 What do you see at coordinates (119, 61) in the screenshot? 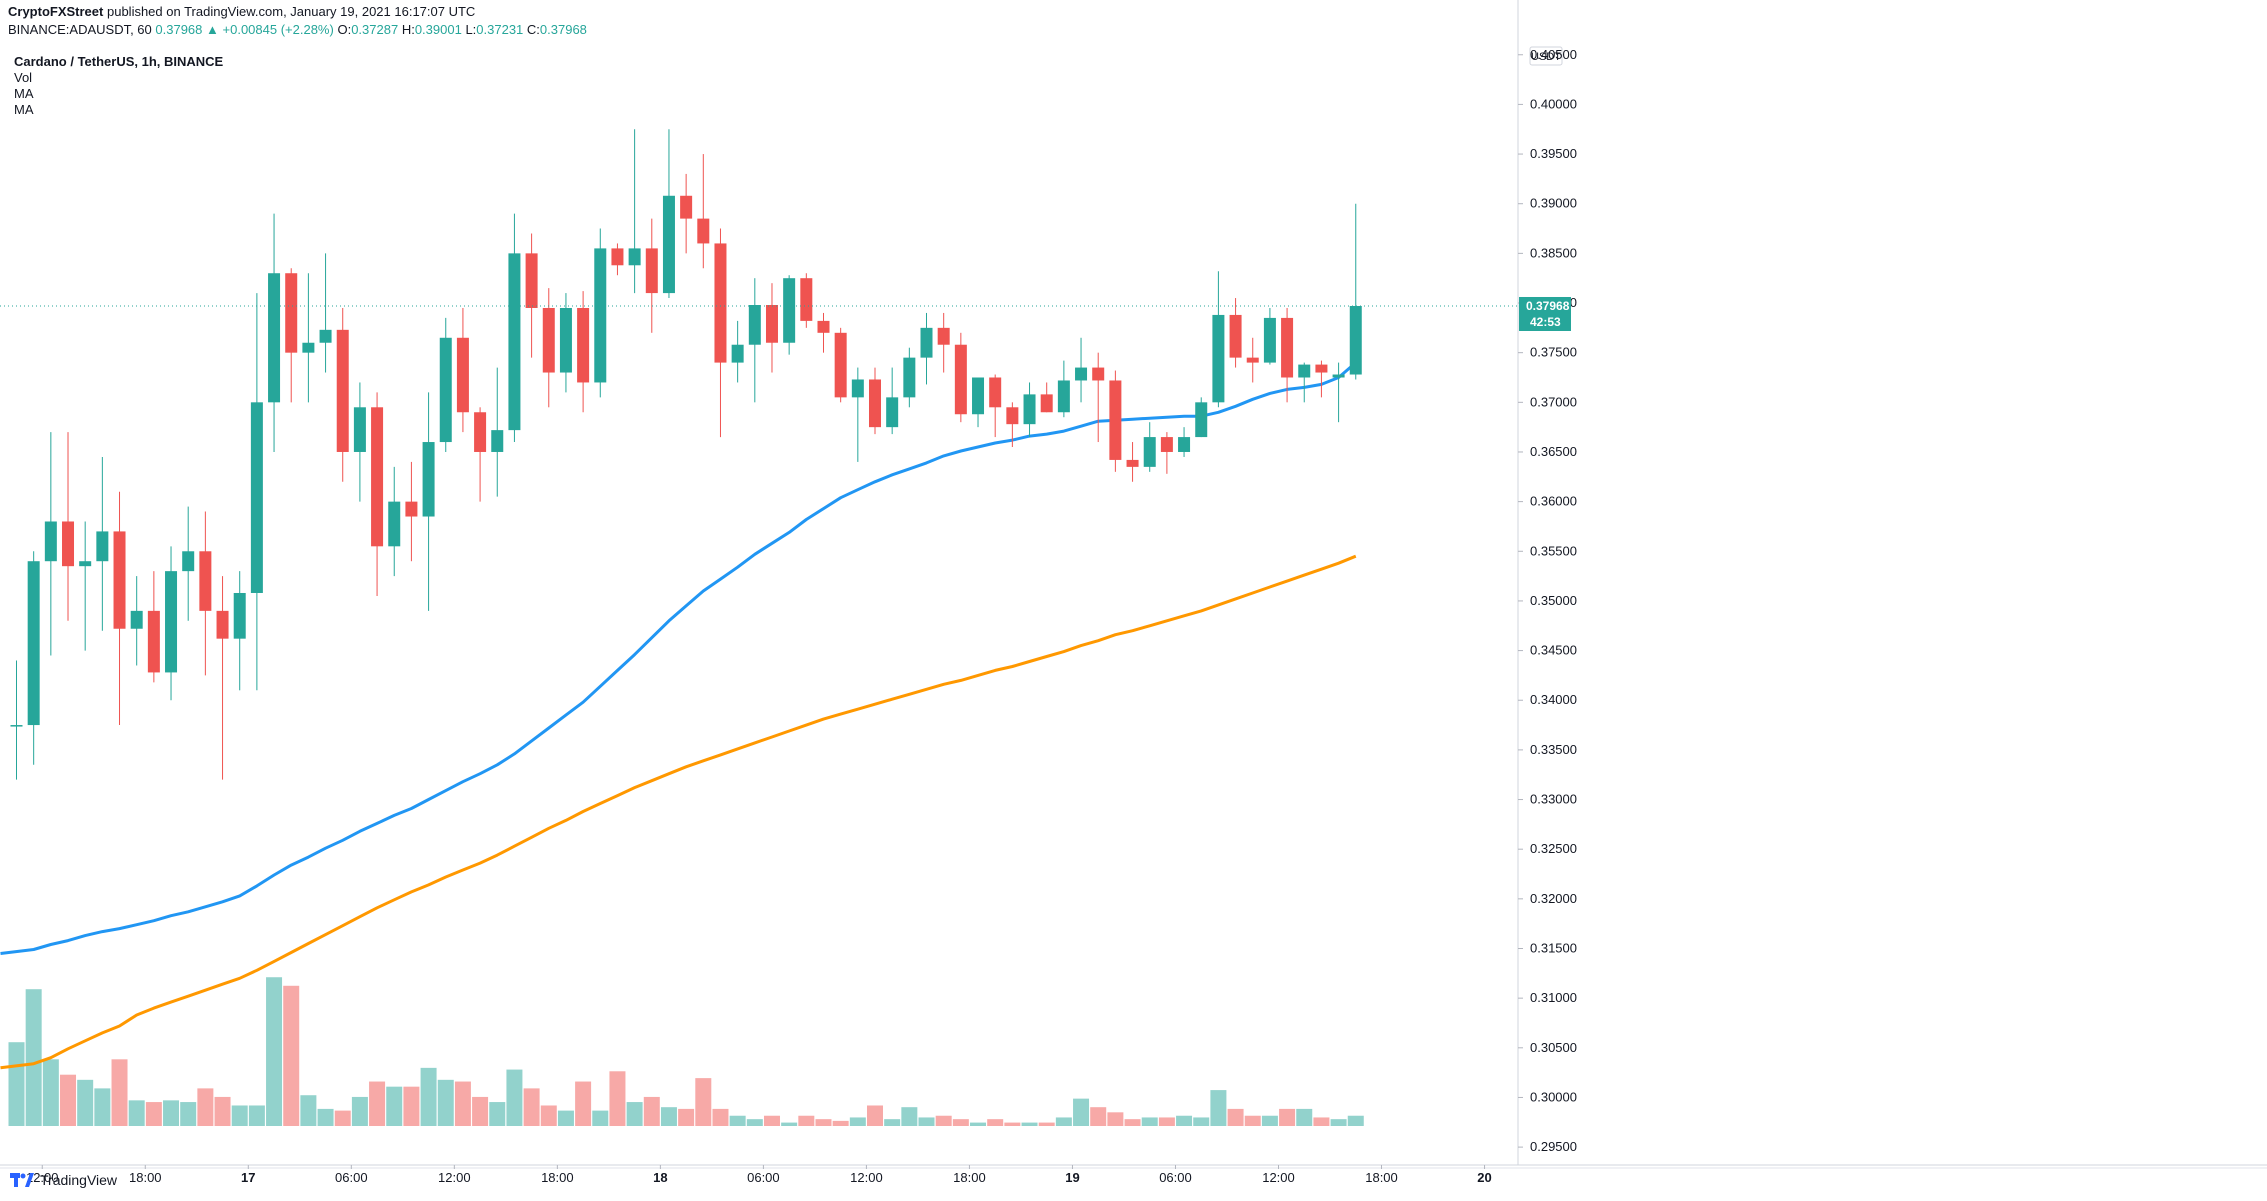
I see `legend-title: Cardano / TetherUS, 1h, BINANCE` at bounding box center [119, 61].